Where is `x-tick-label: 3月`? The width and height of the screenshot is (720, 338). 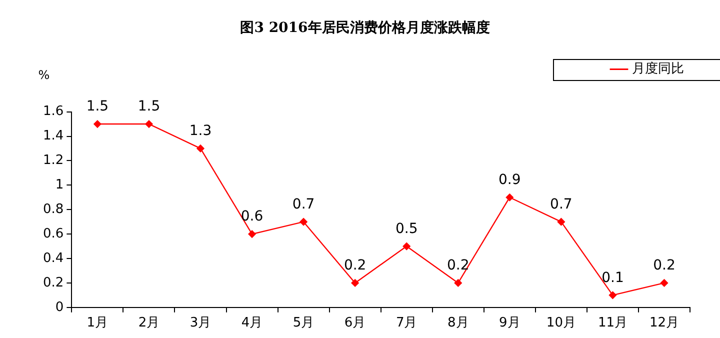
x-tick-label: 3月 is located at coordinates (201, 323).